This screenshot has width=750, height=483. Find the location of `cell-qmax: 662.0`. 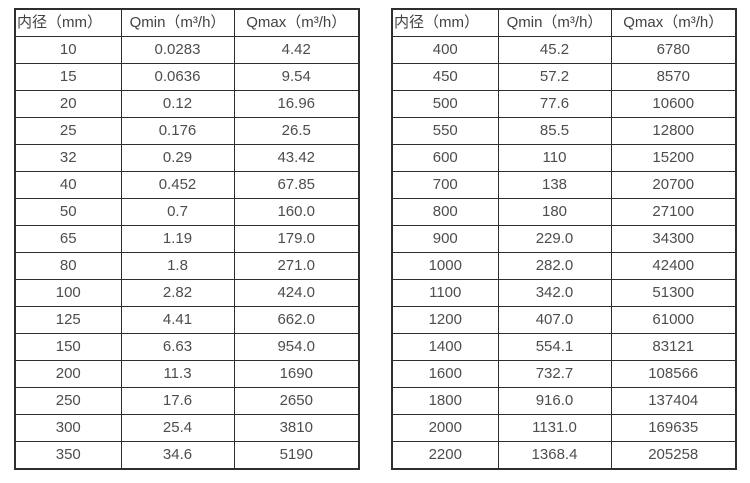

cell-qmax: 662.0 is located at coordinates (296, 320).